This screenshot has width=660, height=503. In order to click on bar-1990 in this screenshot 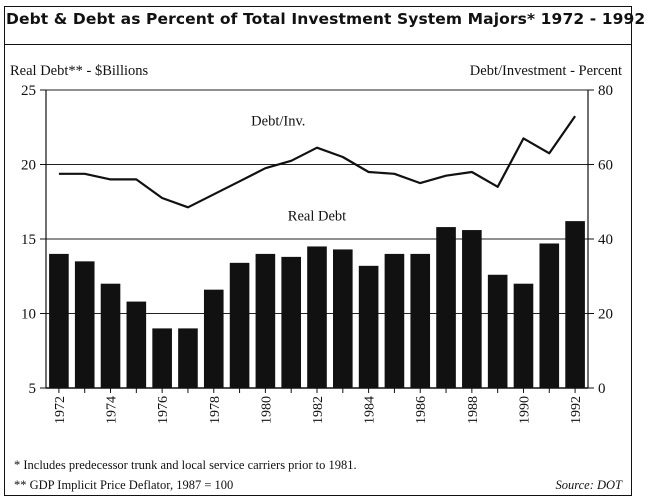, I will do `click(523, 335)`.